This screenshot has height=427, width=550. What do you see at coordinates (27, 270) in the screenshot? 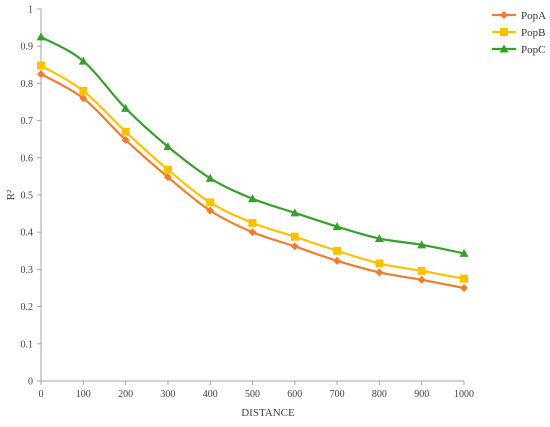
I see `y-tick-label: 0.3` at bounding box center [27, 270].